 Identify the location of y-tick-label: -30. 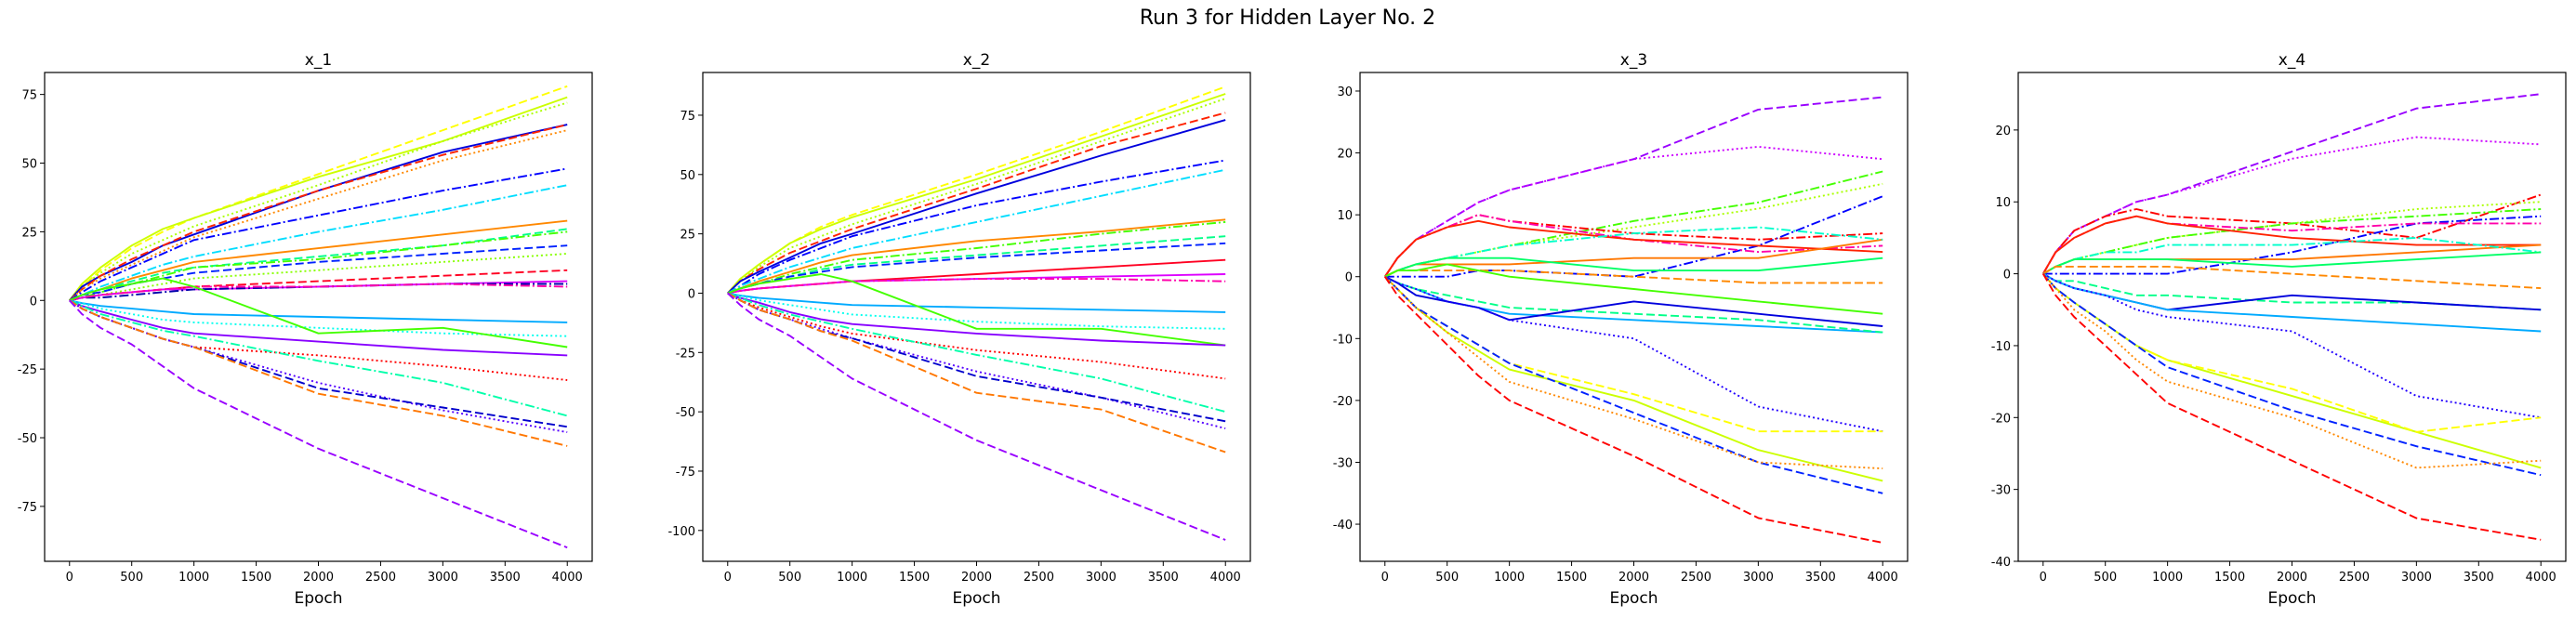
(2001, 491).